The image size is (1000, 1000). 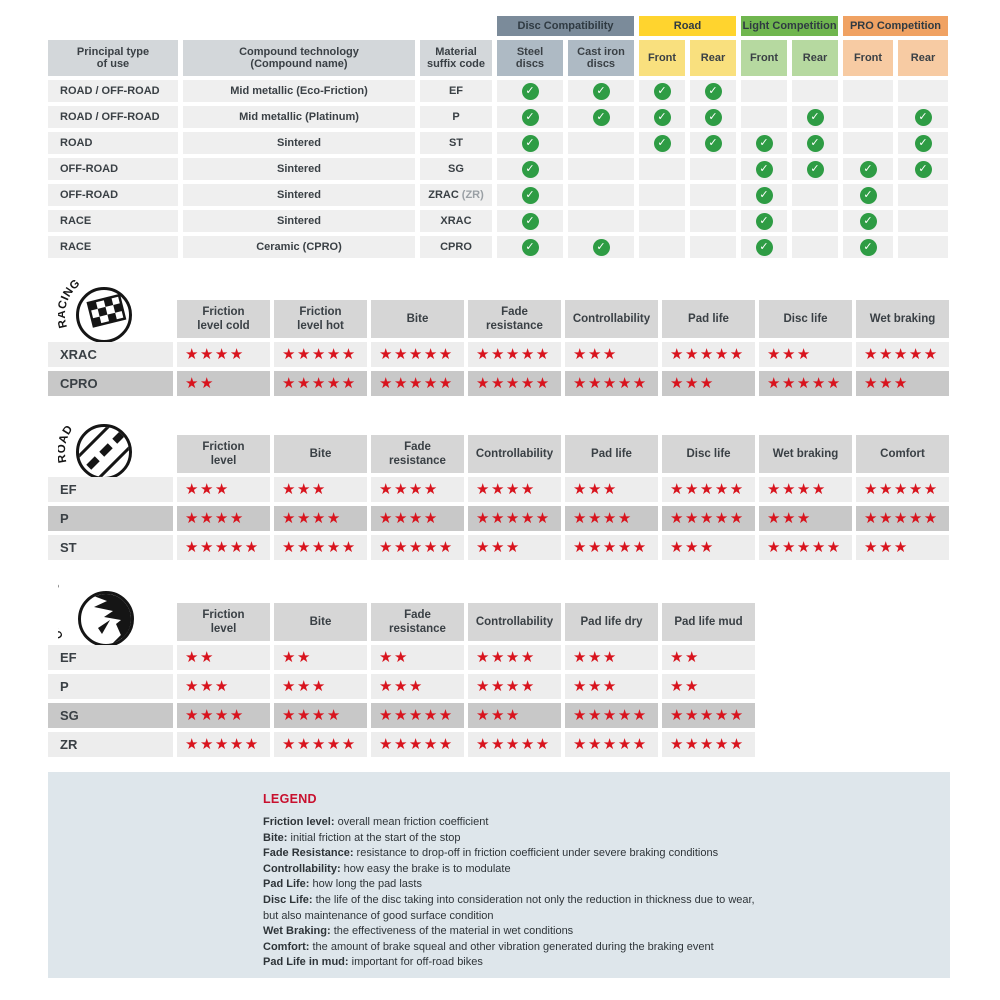 What do you see at coordinates (110, 383) in the screenshot?
I see `compound-label: CPRO` at bounding box center [110, 383].